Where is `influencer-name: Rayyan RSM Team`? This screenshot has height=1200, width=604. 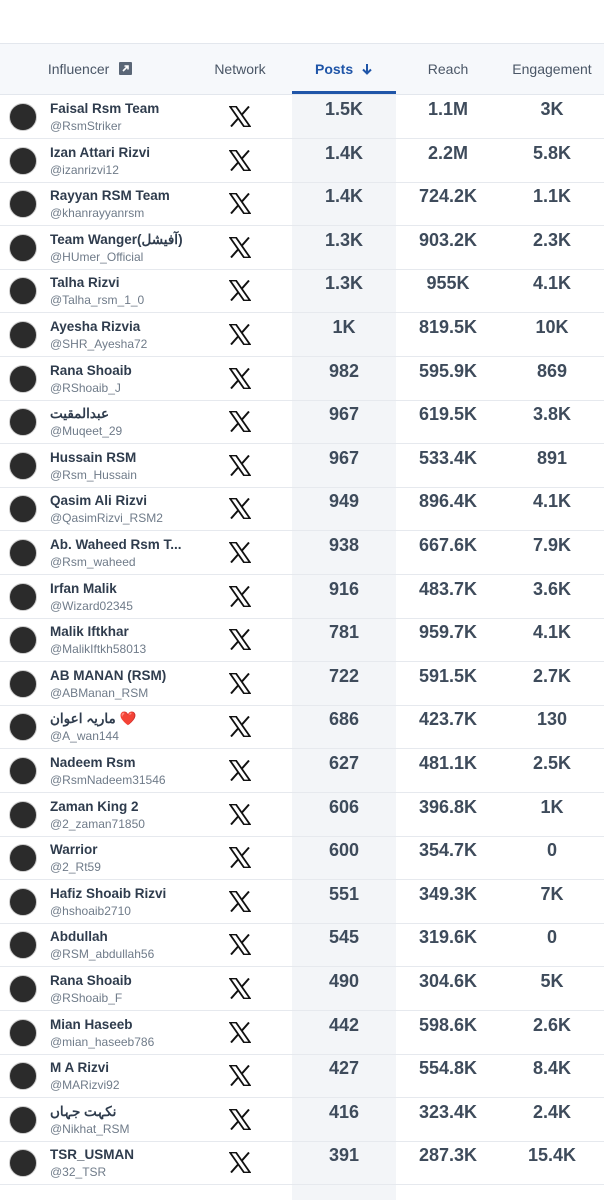
influencer-name: Rayyan RSM Team is located at coordinates (110, 196).